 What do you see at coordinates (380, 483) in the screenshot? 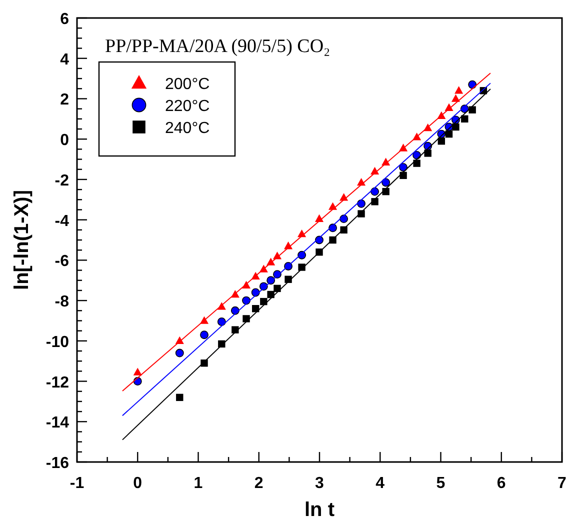
I see `x-tick-label: 4` at bounding box center [380, 483].